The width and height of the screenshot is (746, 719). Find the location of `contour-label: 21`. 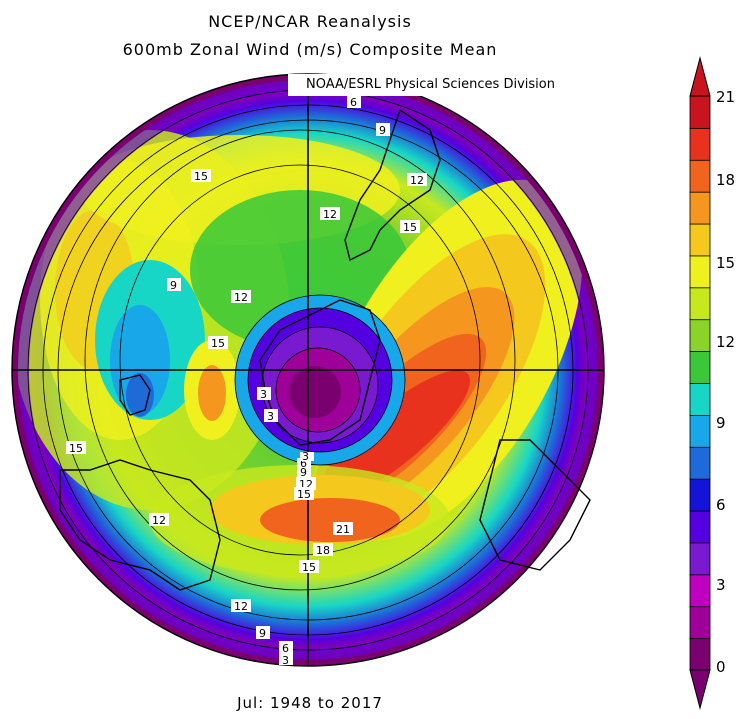

contour-label: 21 is located at coordinates (343, 529).